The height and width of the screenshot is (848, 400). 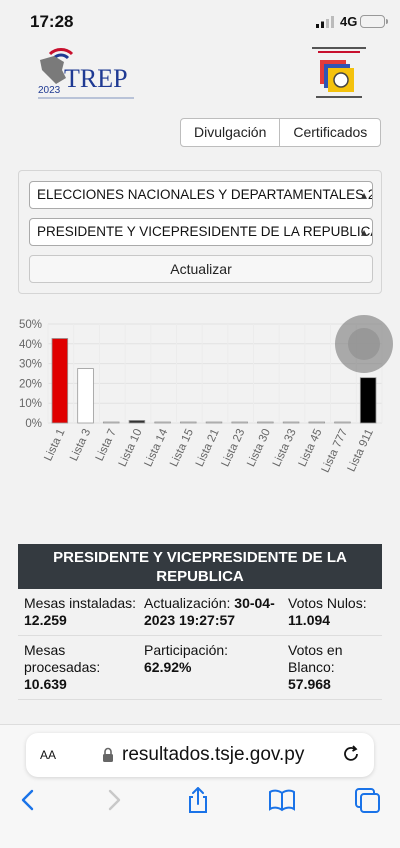 I want to click on trep-logo: 2023 TREP, so click(x=86, y=73).